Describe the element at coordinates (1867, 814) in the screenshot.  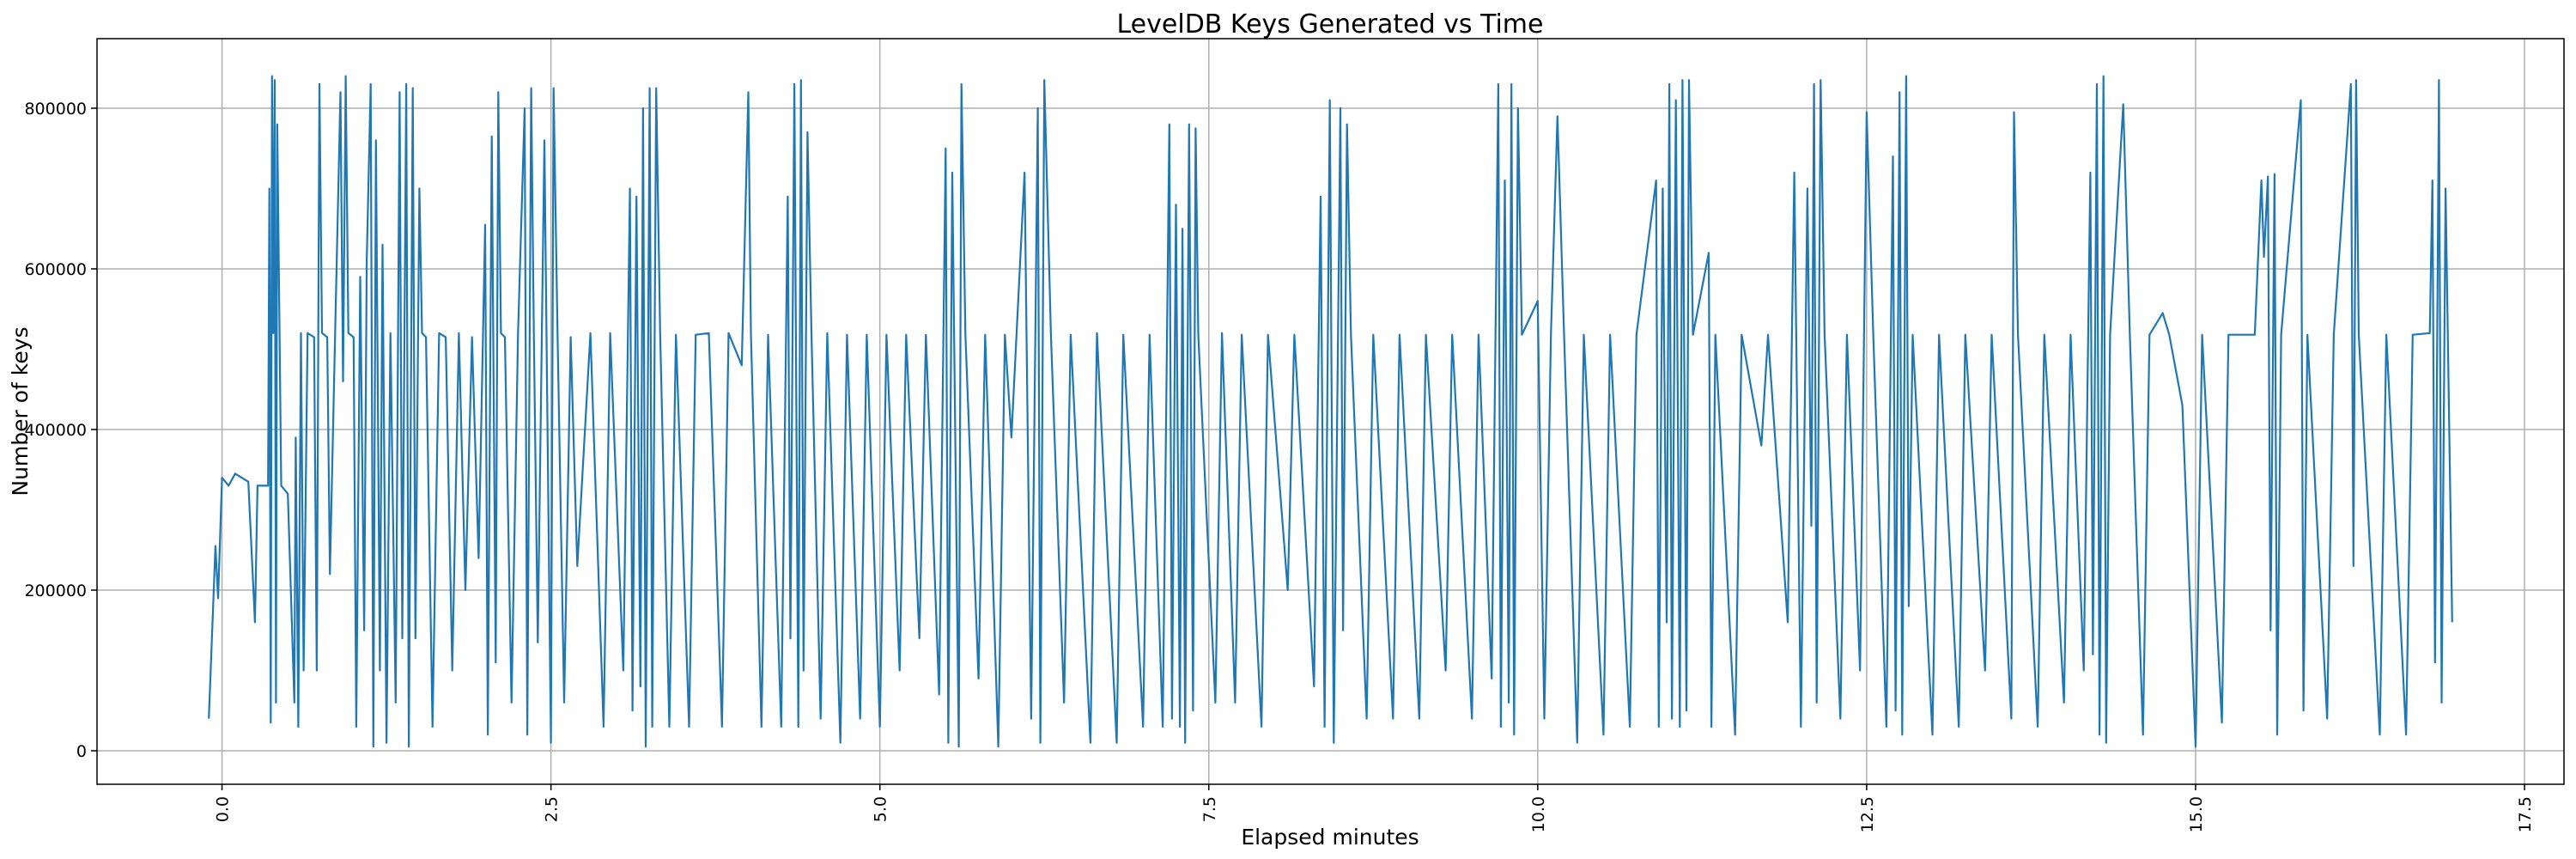
I see `x-tick-label: 12.5` at that location.